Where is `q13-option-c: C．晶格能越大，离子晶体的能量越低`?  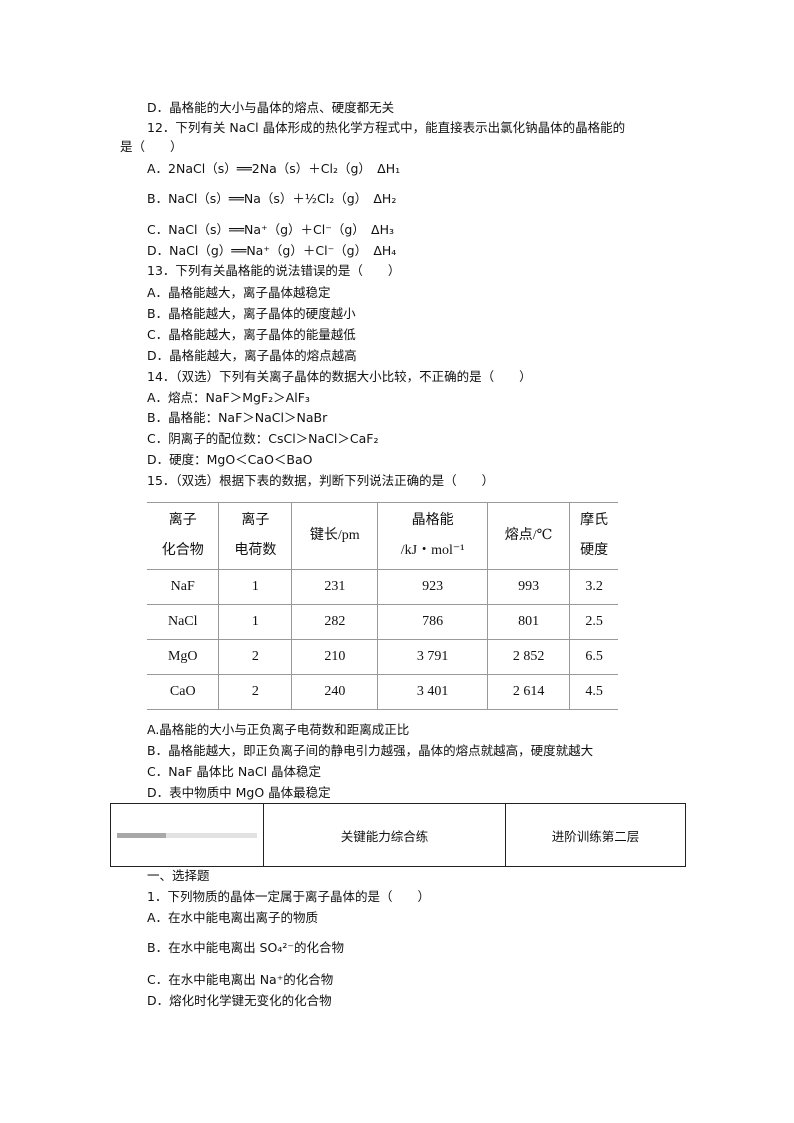 q13-option-c: C．晶格能越大，离子晶体的能量越低 is located at coordinates (251, 334).